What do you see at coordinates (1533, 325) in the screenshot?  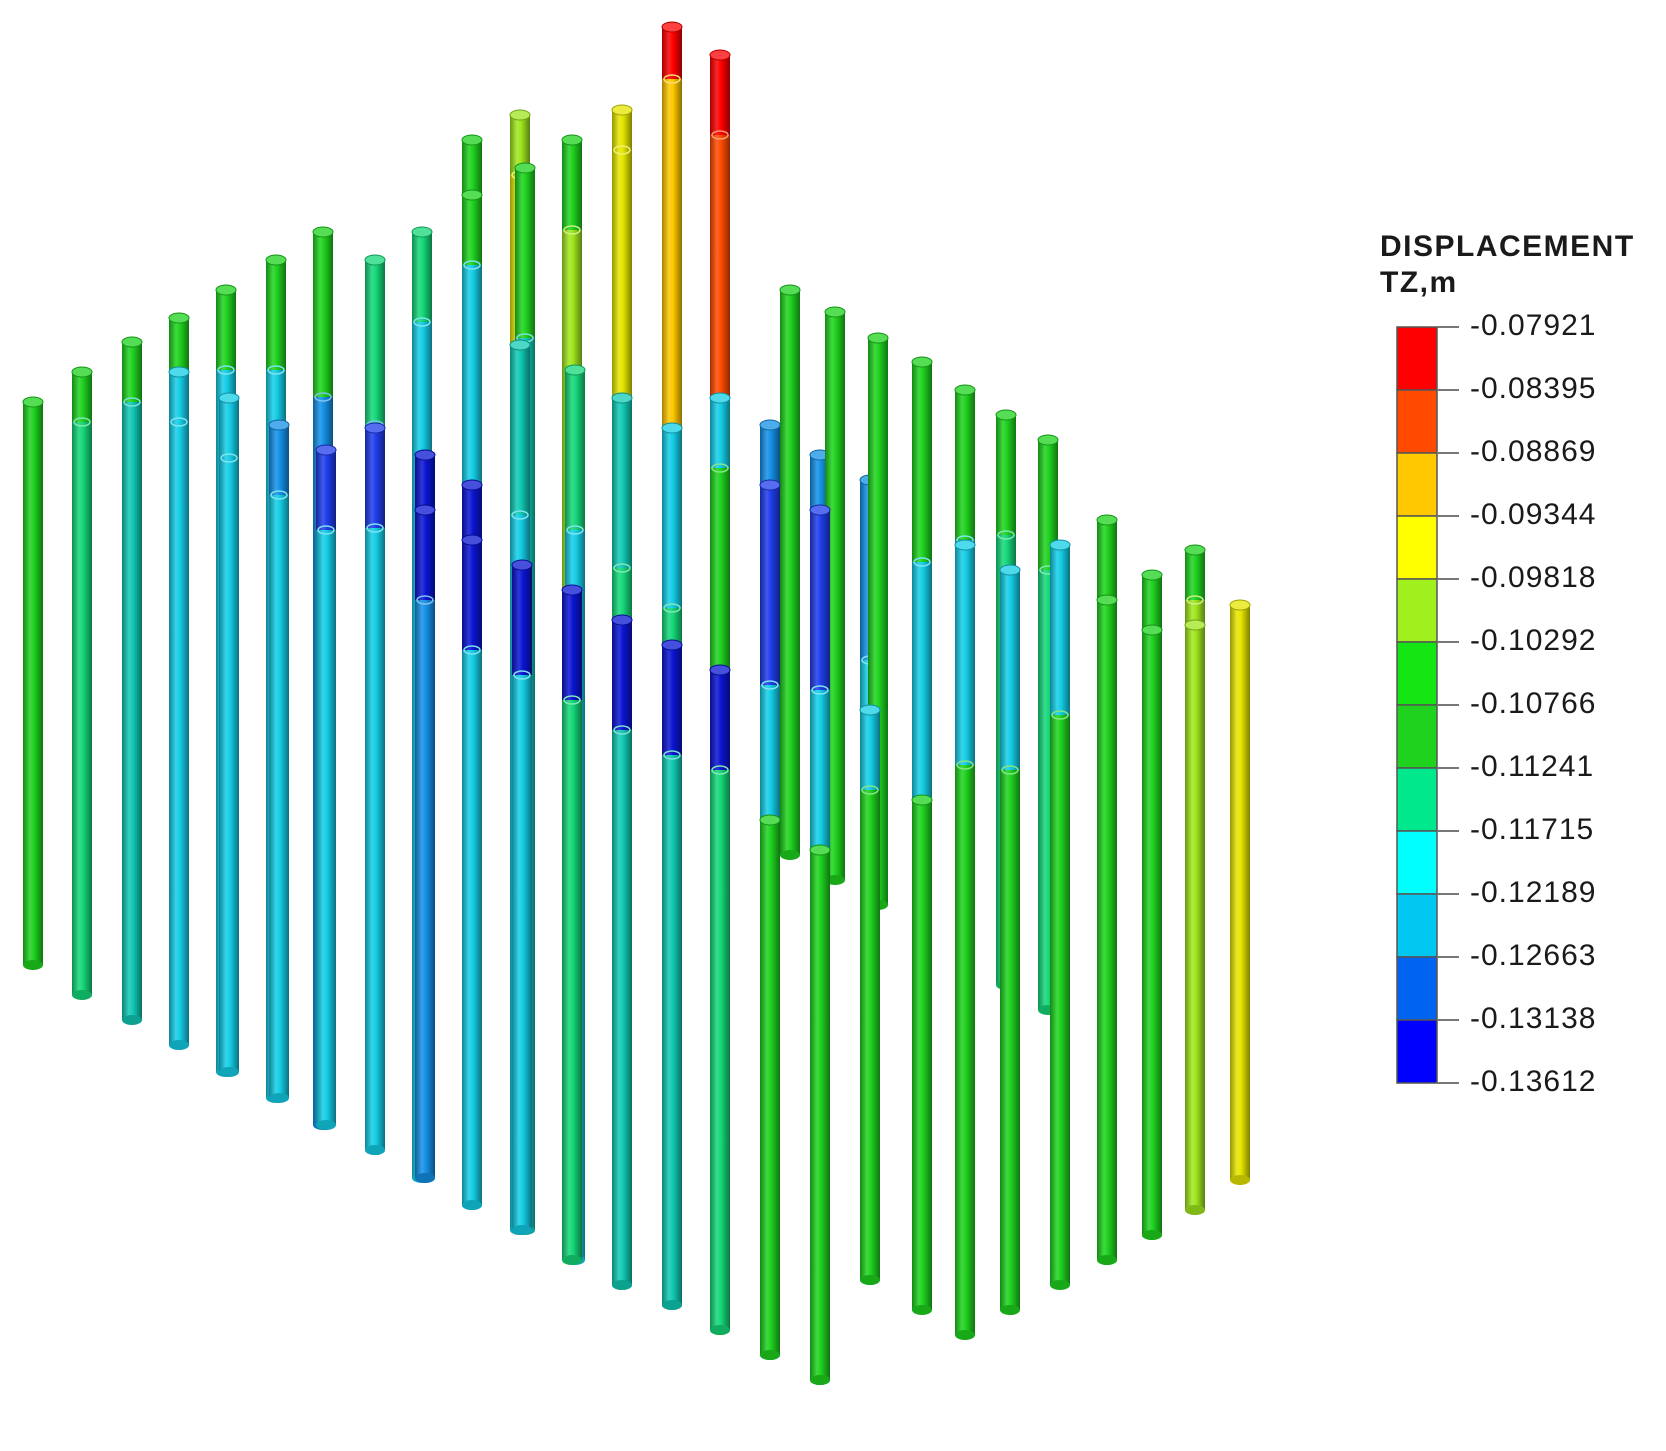 I see `legend-value: -0.07921` at bounding box center [1533, 325].